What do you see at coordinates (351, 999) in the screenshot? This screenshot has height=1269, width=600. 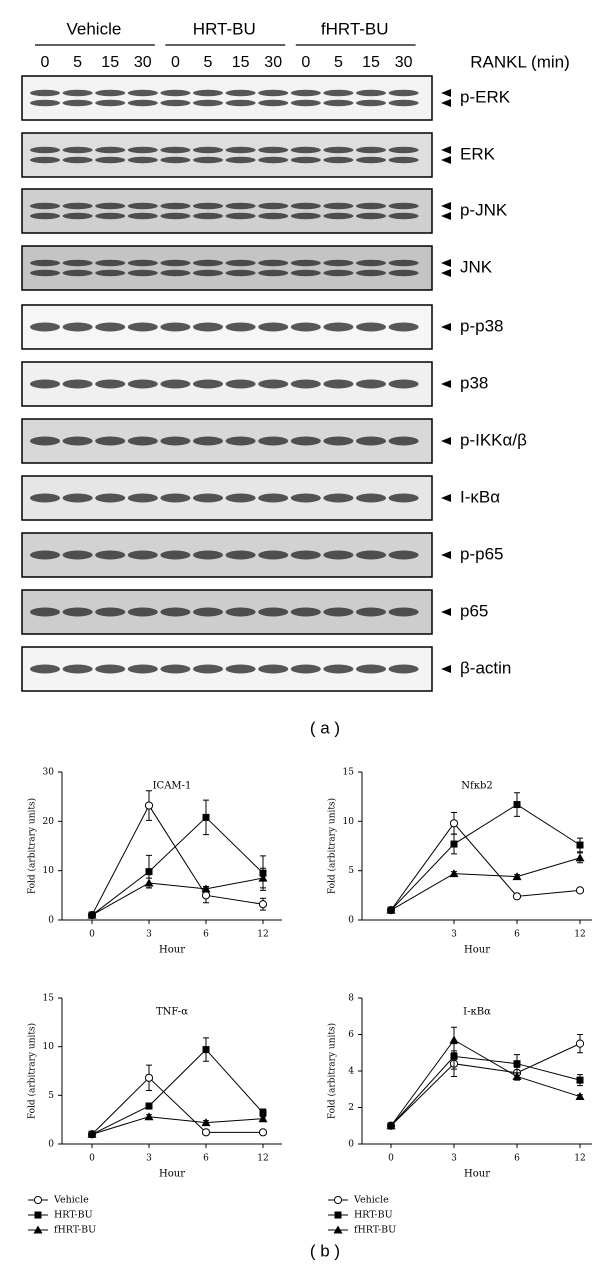 I see `y-tick-label: 8` at bounding box center [351, 999].